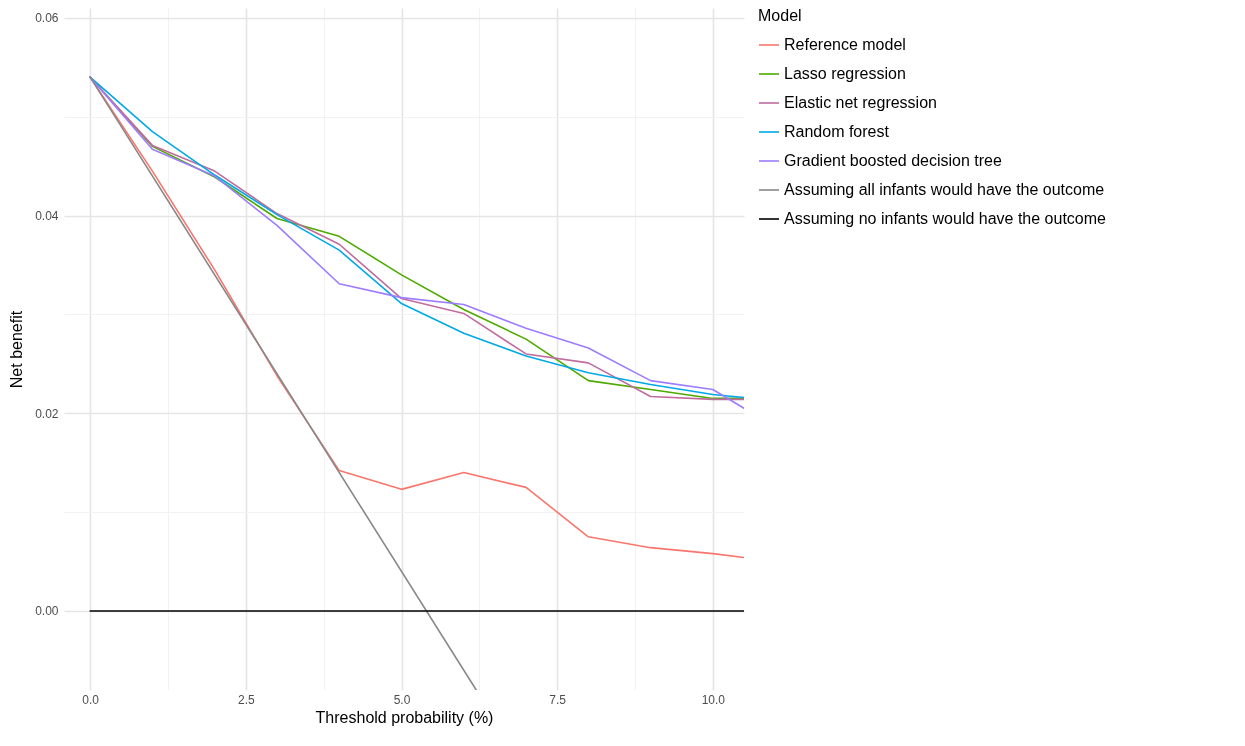 Image resolution: width=1245 pixels, height=746 pixels. Describe the element at coordinates (860, 102) in the screenshot. I see `legend-label: Elastic net regression` at that location.